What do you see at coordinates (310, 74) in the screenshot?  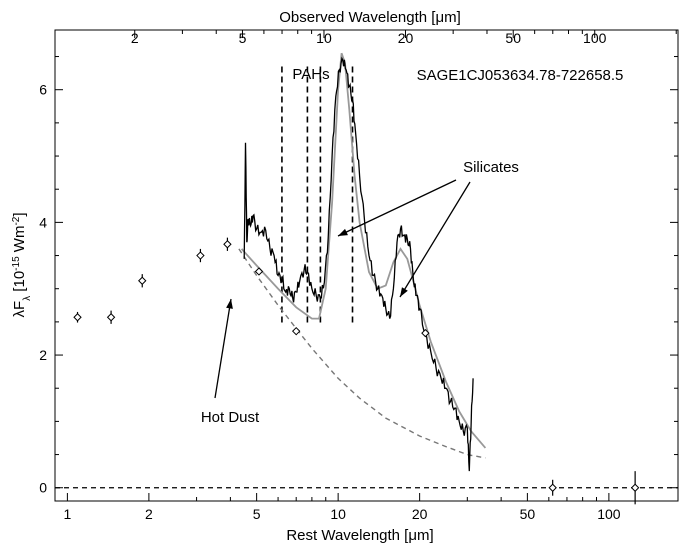 I see `pahs-label: PAHs` at bounding box center [310, 74].